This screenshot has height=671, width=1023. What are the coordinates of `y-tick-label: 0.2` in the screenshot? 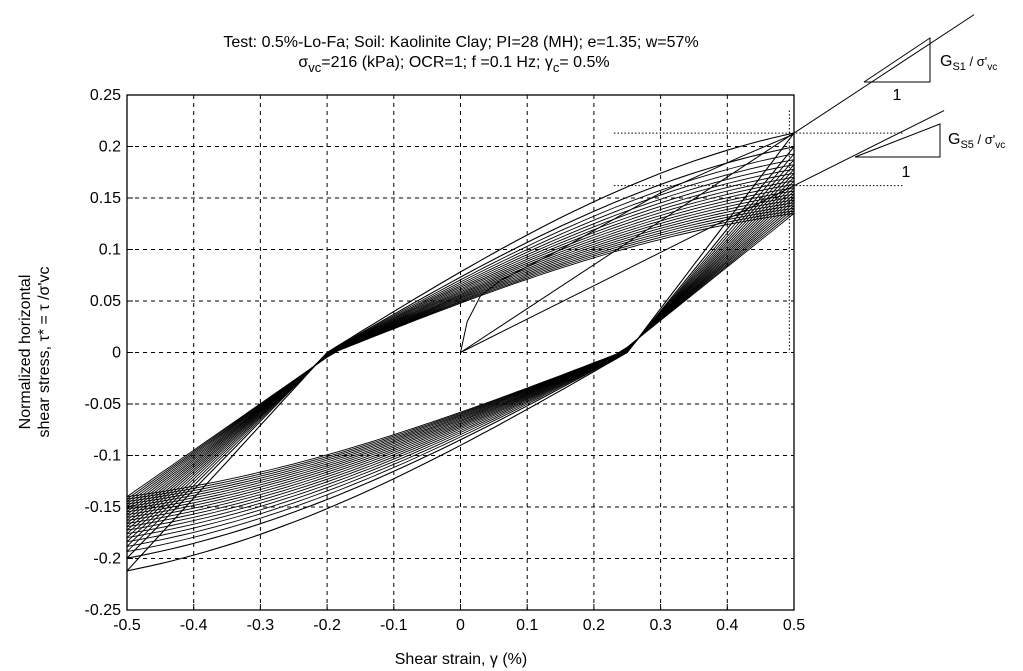 It's located at (110, 147).